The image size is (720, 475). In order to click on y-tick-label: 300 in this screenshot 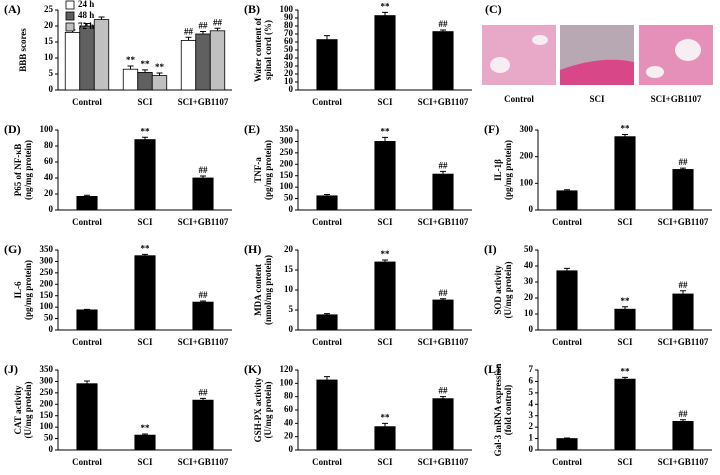, I will do `click(527, 129)`.